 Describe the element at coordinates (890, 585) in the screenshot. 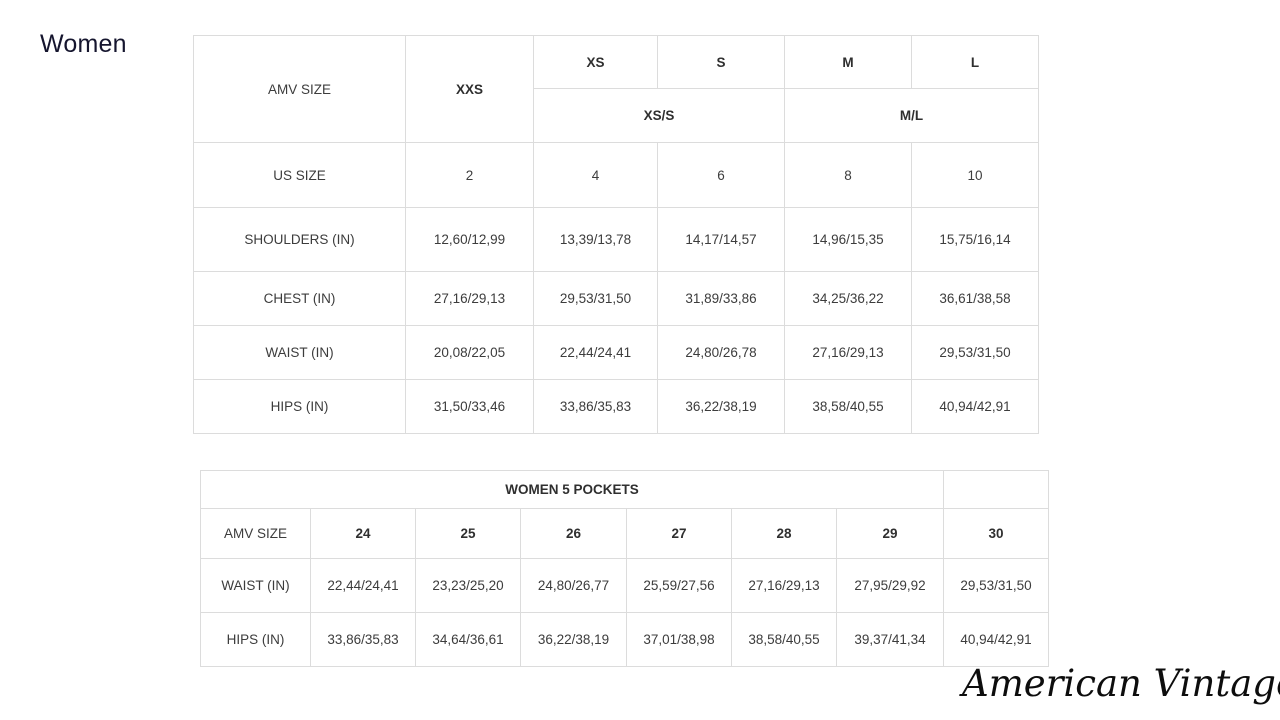

I see `cell: 27,95/29,92` at that location.